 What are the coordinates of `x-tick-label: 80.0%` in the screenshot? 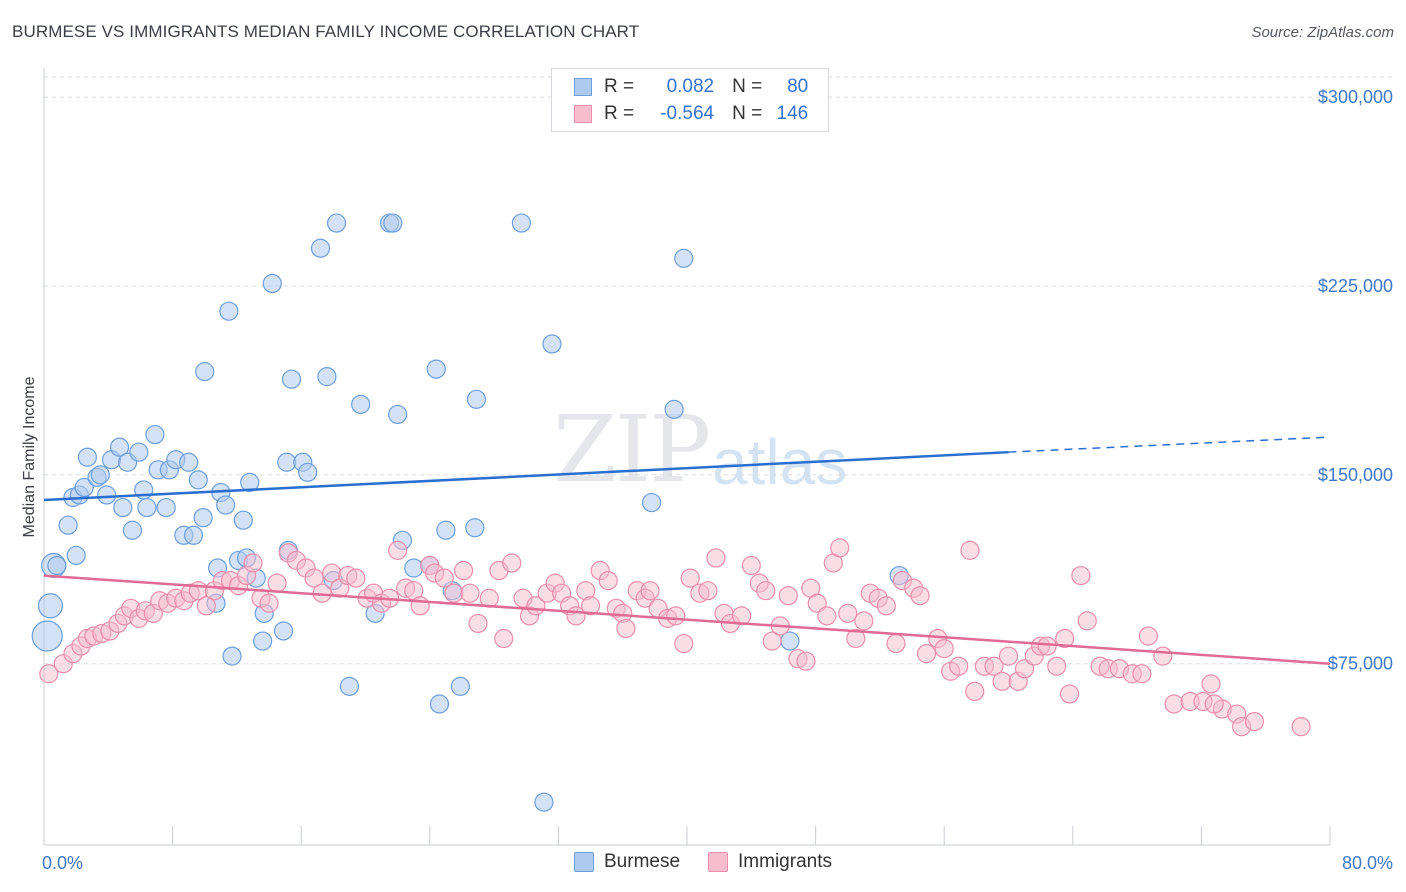 It's located at (1367, 863).